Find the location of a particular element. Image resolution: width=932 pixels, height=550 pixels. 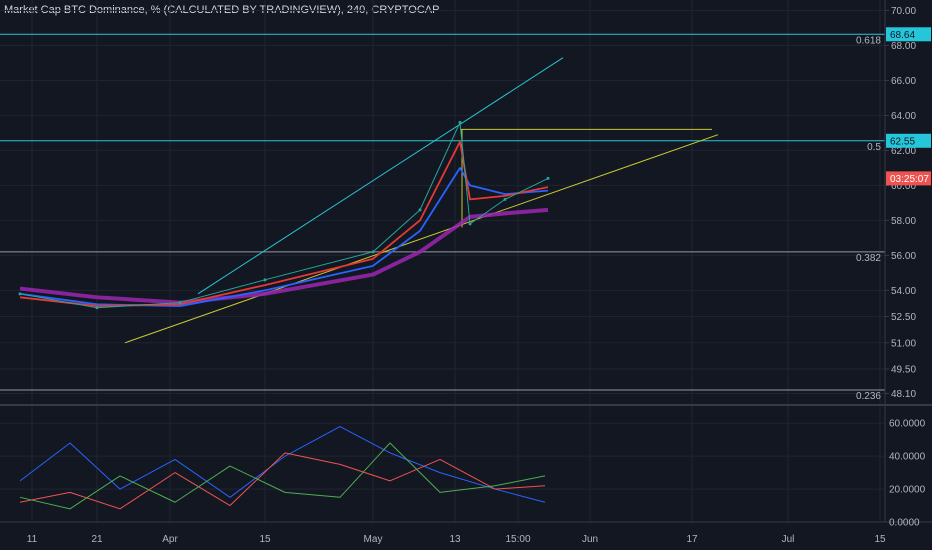

indicator-tick-label: 40.0000 is located at coordinates (907, 457).